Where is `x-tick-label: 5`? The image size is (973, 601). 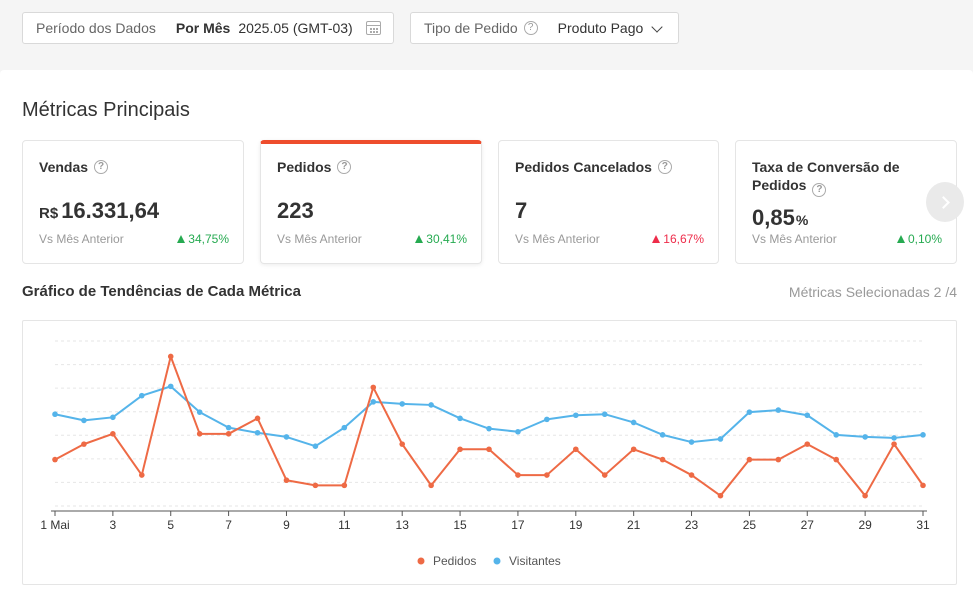 x-tick-label: 5 is located at coordinates (170, 525).